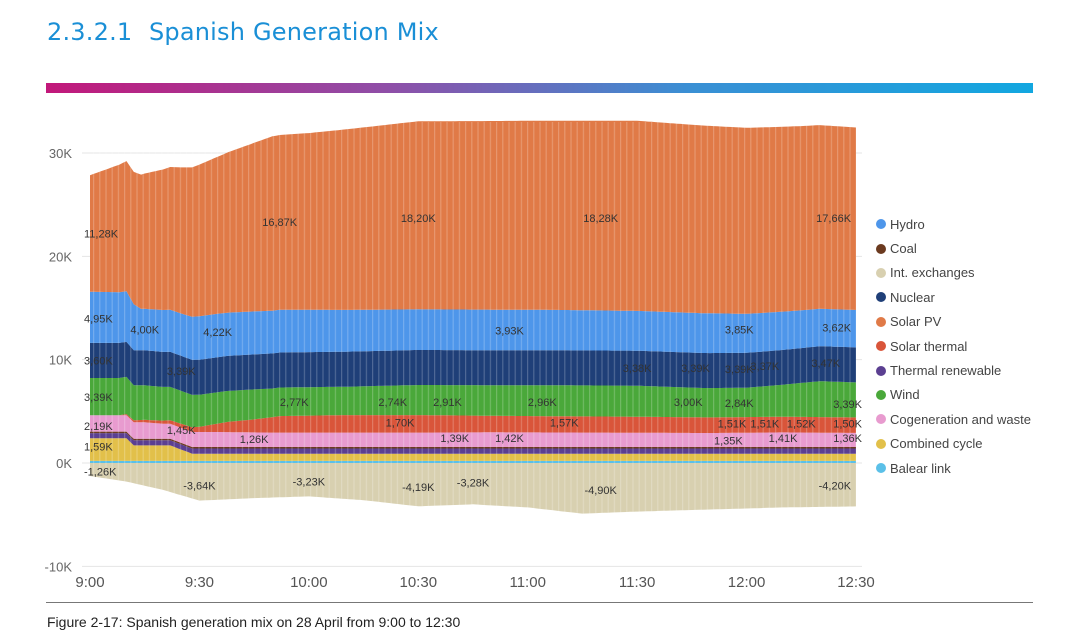 Image resolution: width=1092 pixels, height=642 pixels. I want to click on legend-item-cogeneration-and-waste: Cogeneration and waste, so click(953, 419).